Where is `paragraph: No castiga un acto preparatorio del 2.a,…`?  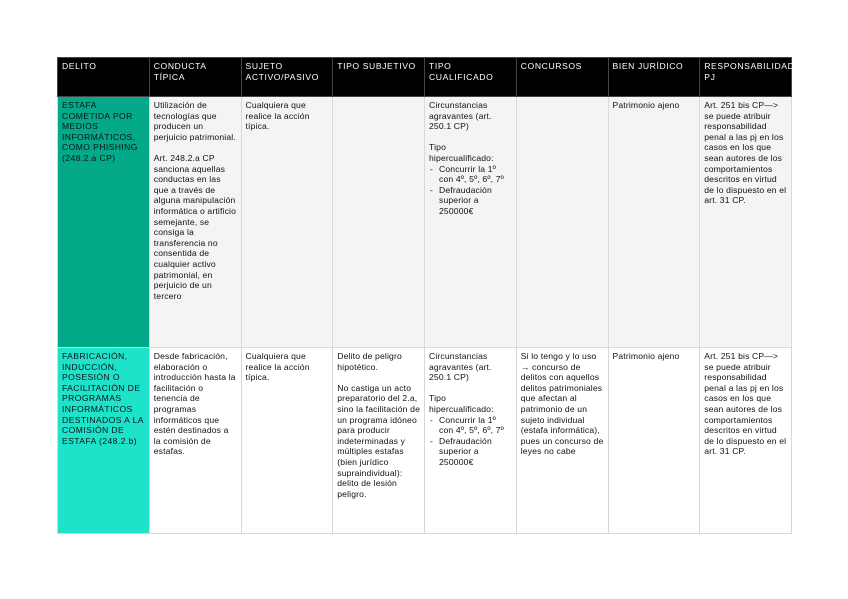 paragraph: No castiga un acto preparatorio del 2.a,… is located at coordinates (378, 440).